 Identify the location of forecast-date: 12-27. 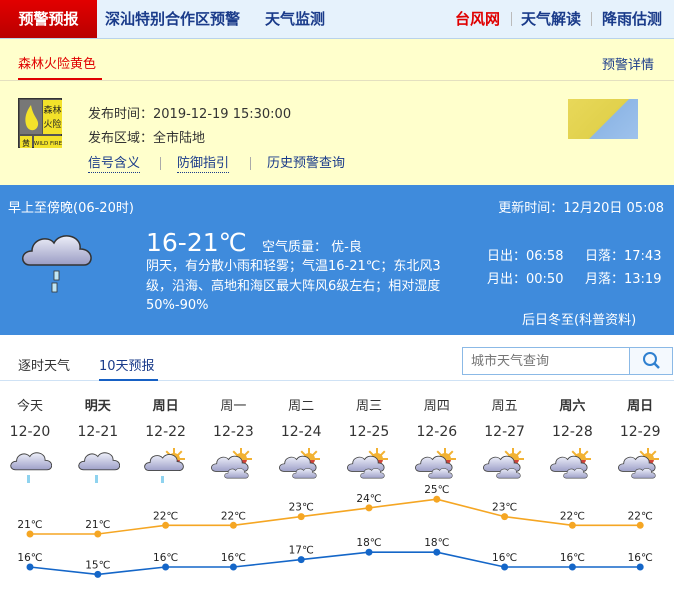
(504, 432).